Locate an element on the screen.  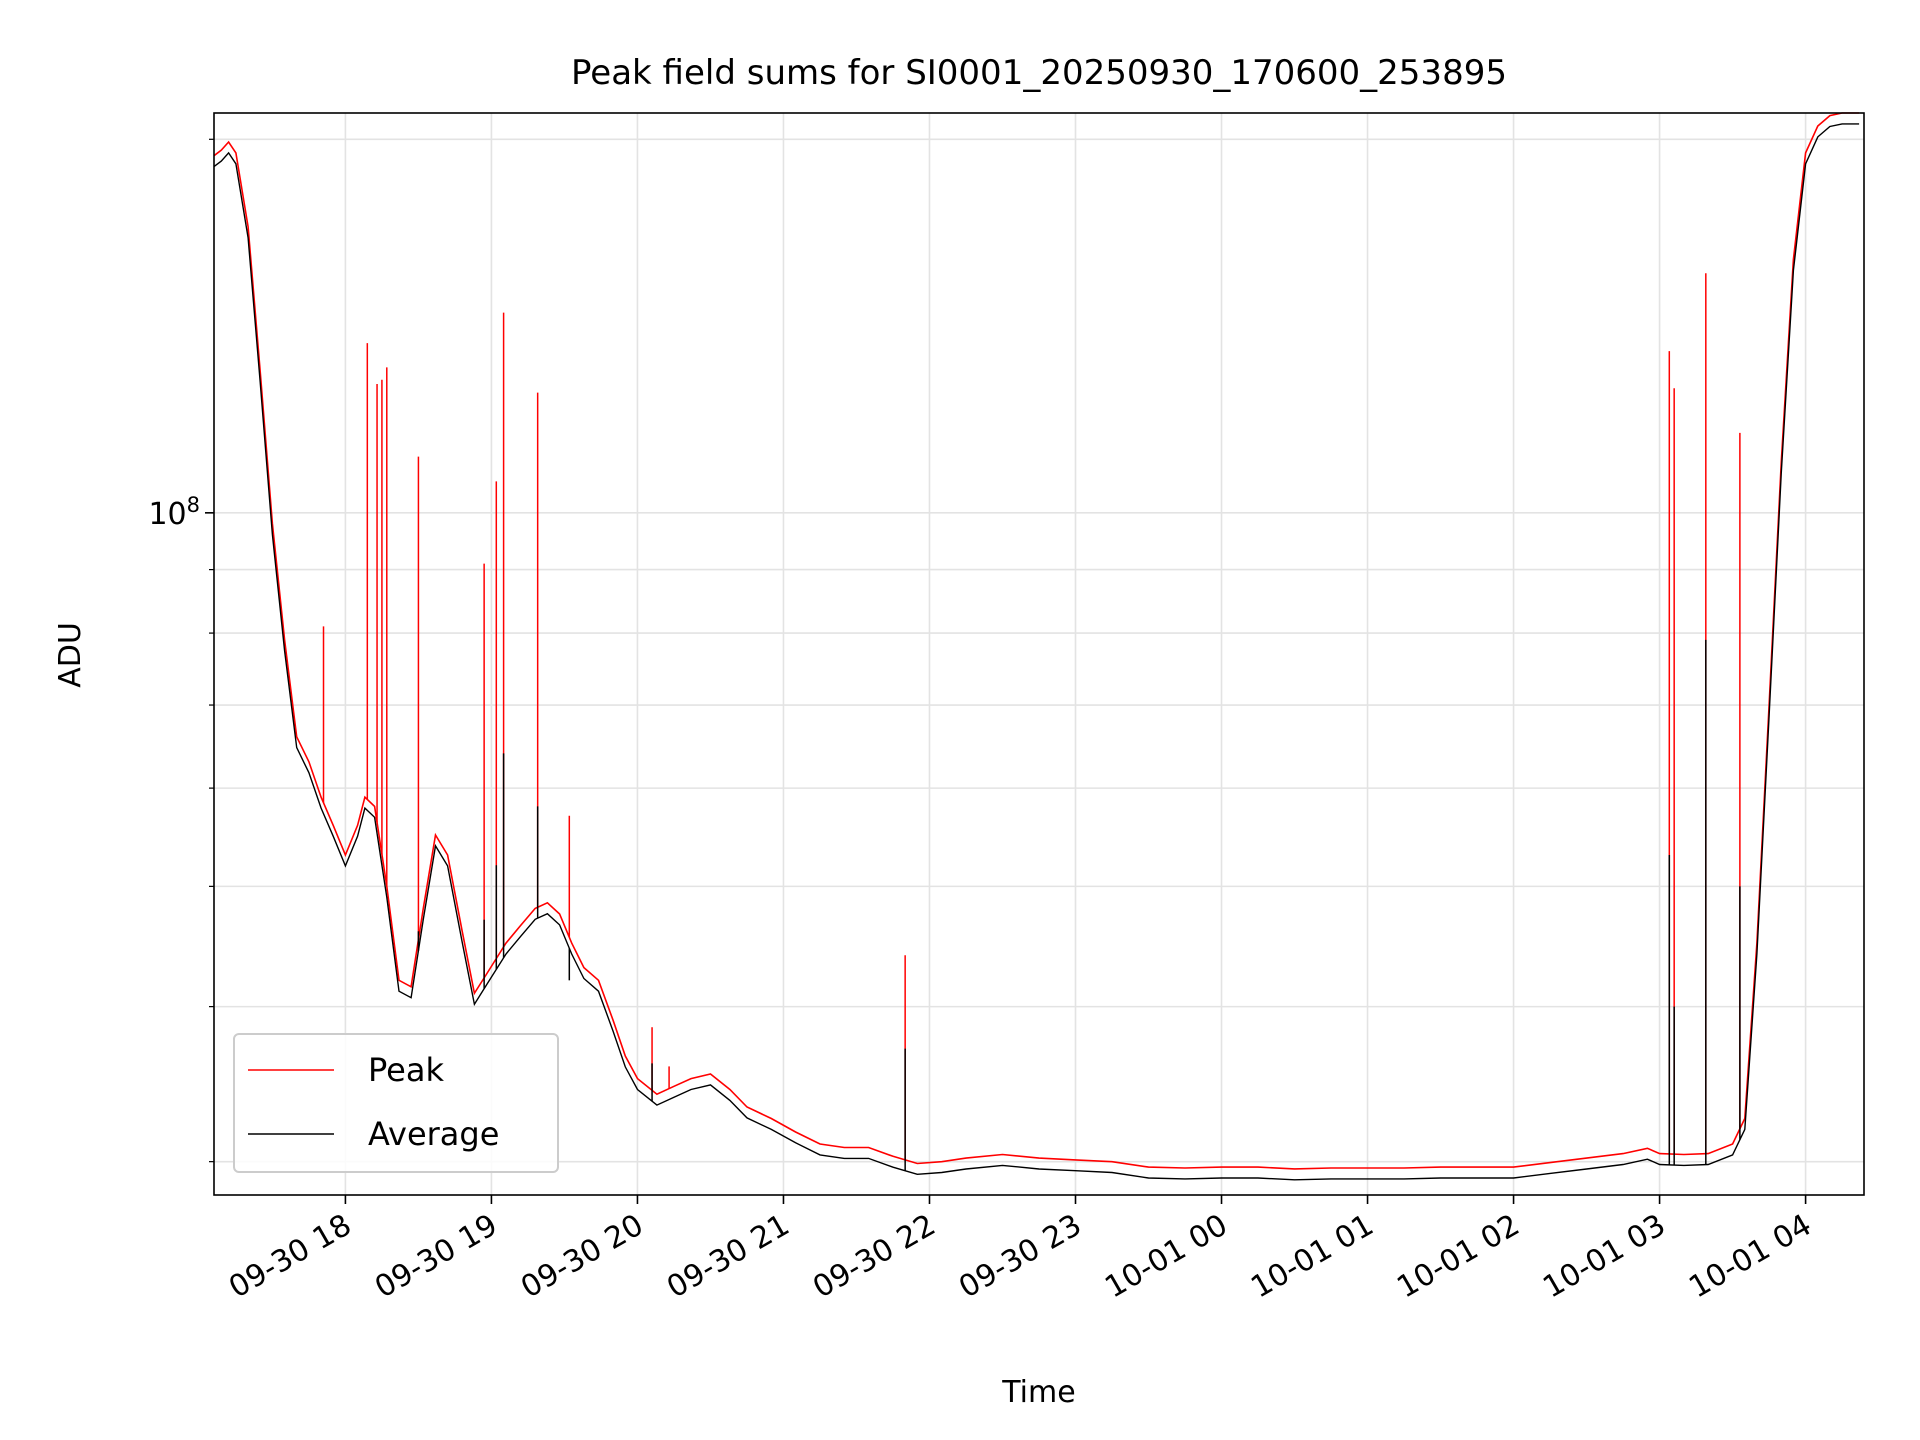
legend-label-peak: Peak is located at coordinates (406, 1070).